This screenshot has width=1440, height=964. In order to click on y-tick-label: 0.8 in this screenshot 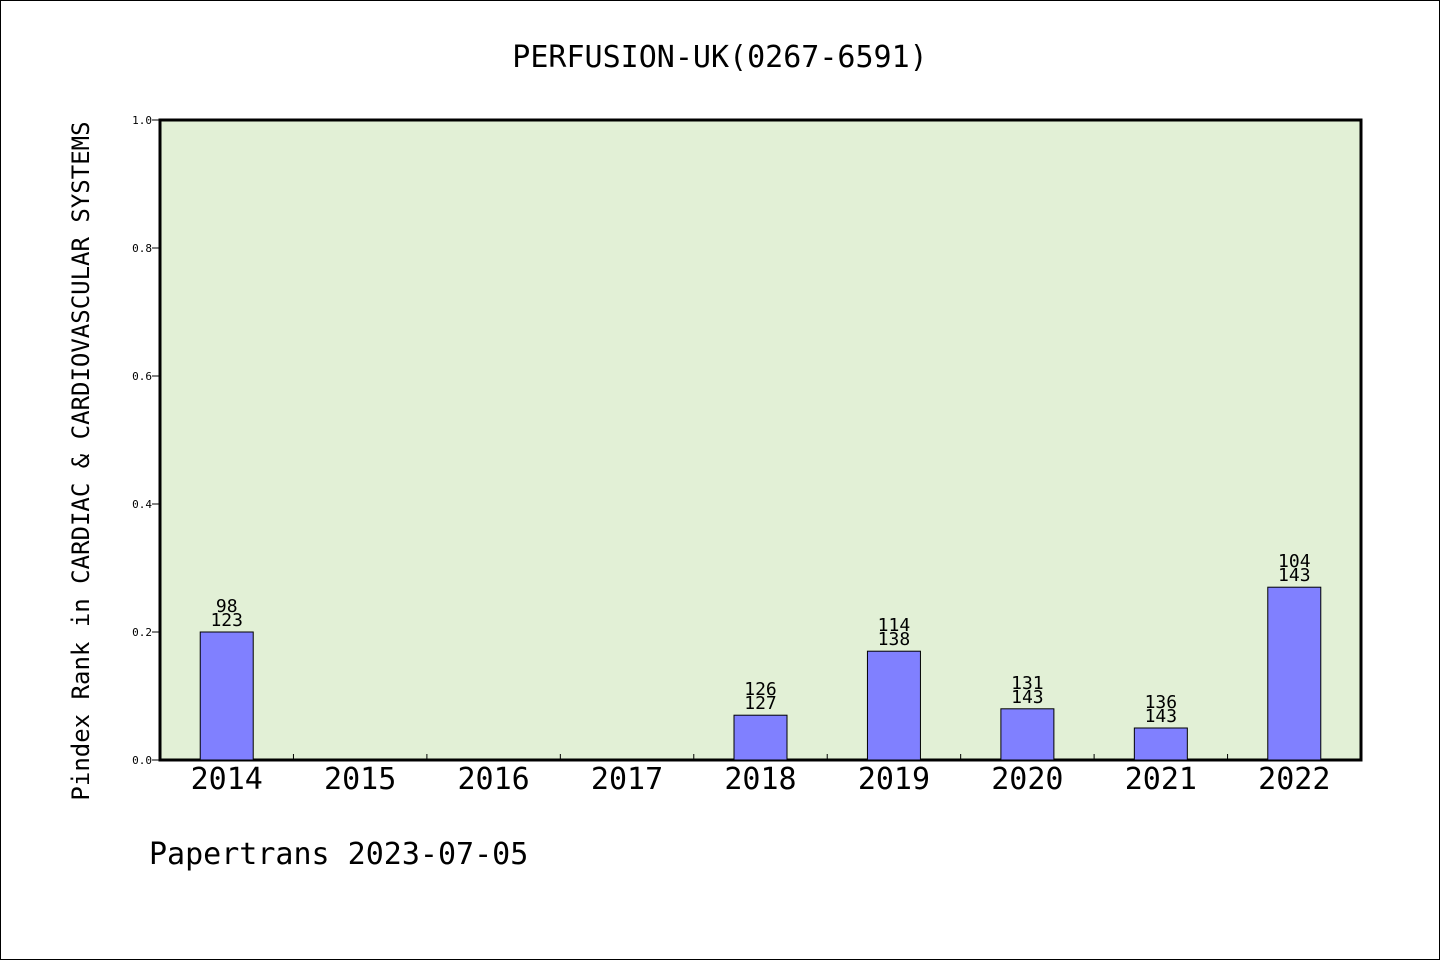, I will do `click(142, 248)`.